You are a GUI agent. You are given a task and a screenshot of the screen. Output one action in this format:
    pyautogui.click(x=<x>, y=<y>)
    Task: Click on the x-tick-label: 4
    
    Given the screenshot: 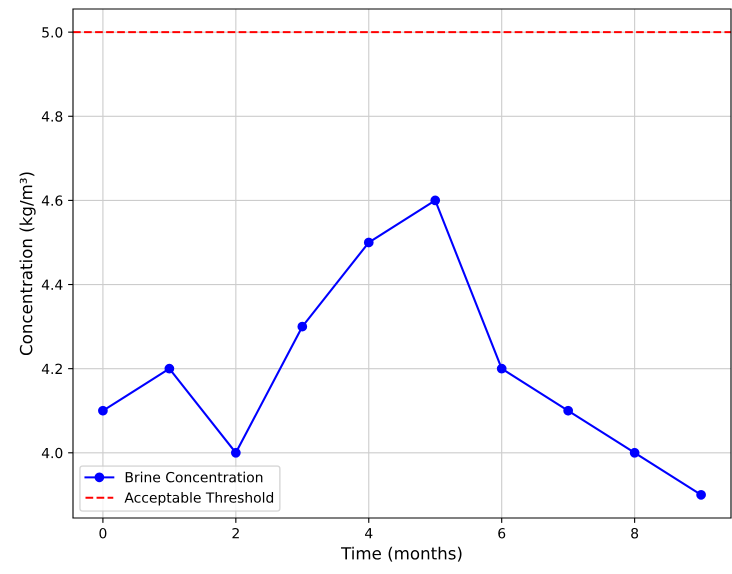 What is the action you would take?
    pyautogui.click(x=368, y=533)
    